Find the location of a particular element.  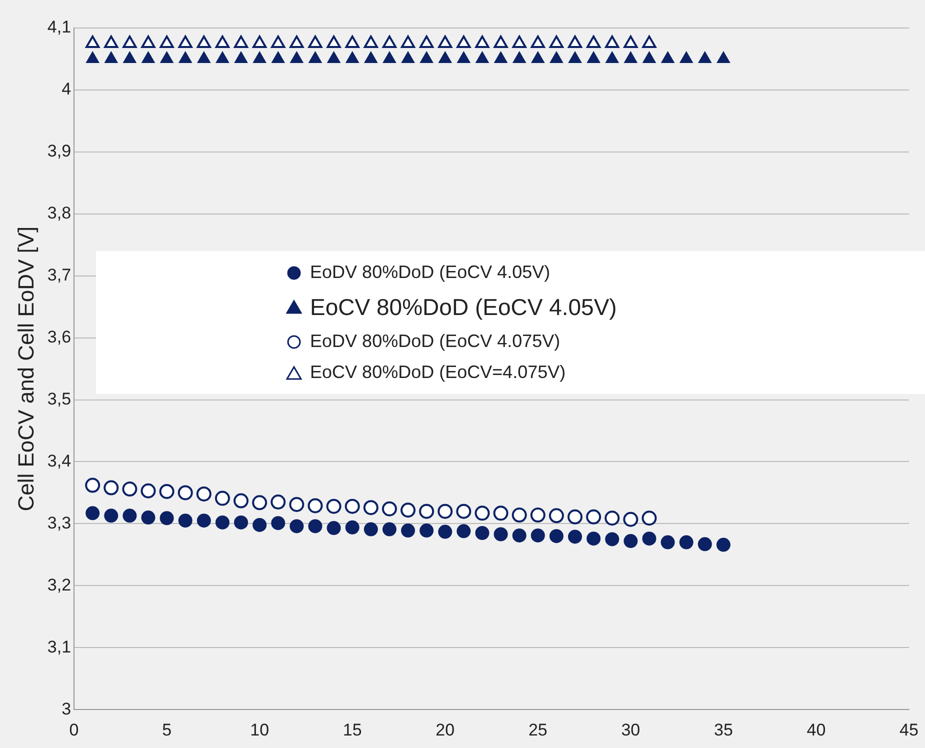

x-tick-label: 15 is located at coordinates (352, 730).